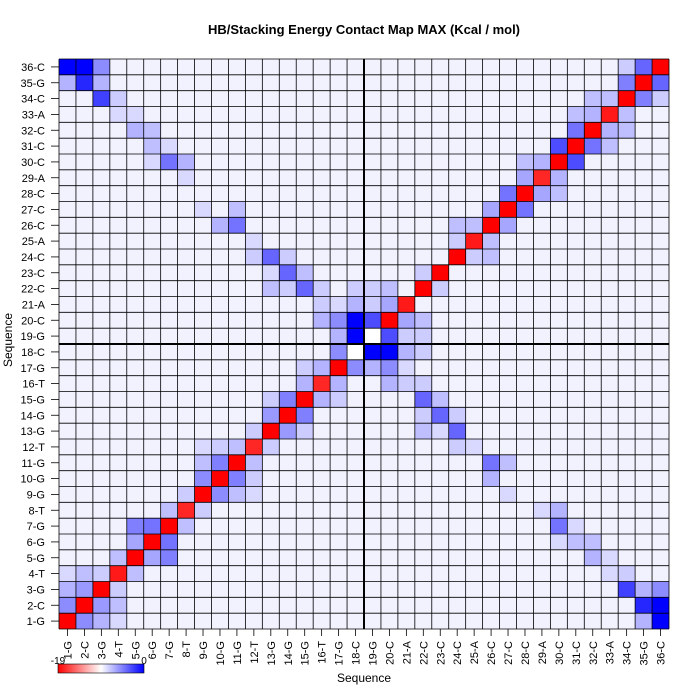 This screenshot has height=700, width=700. Describe the element at coordinates (289, 653) in the screenshot. I see `x-tick-label: 14-G` at that location.